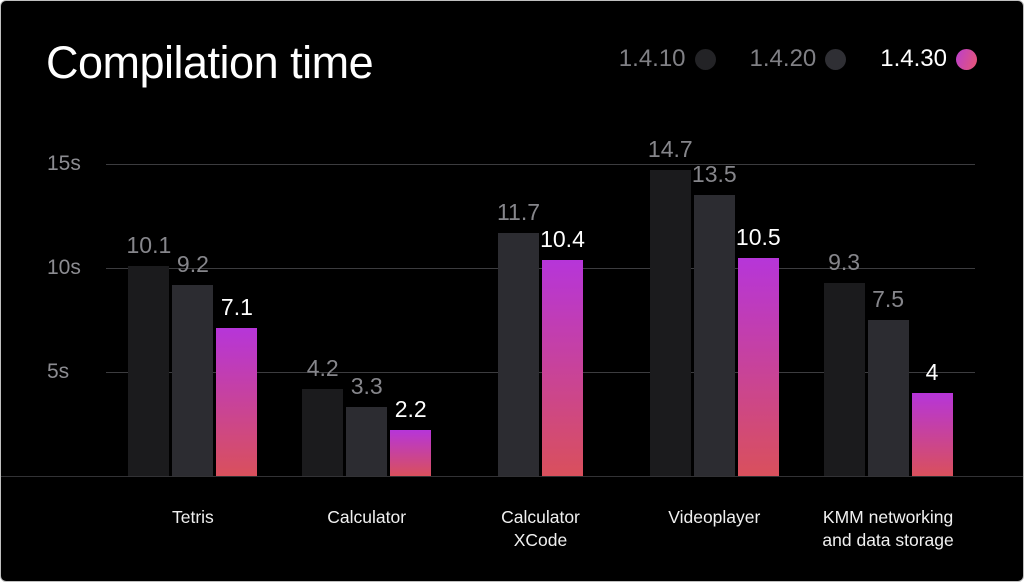  What do you see at coordinates (758, 237) in the screenshot?
I see `bar-value-label: 10.5` at bounding box center [758, 237].